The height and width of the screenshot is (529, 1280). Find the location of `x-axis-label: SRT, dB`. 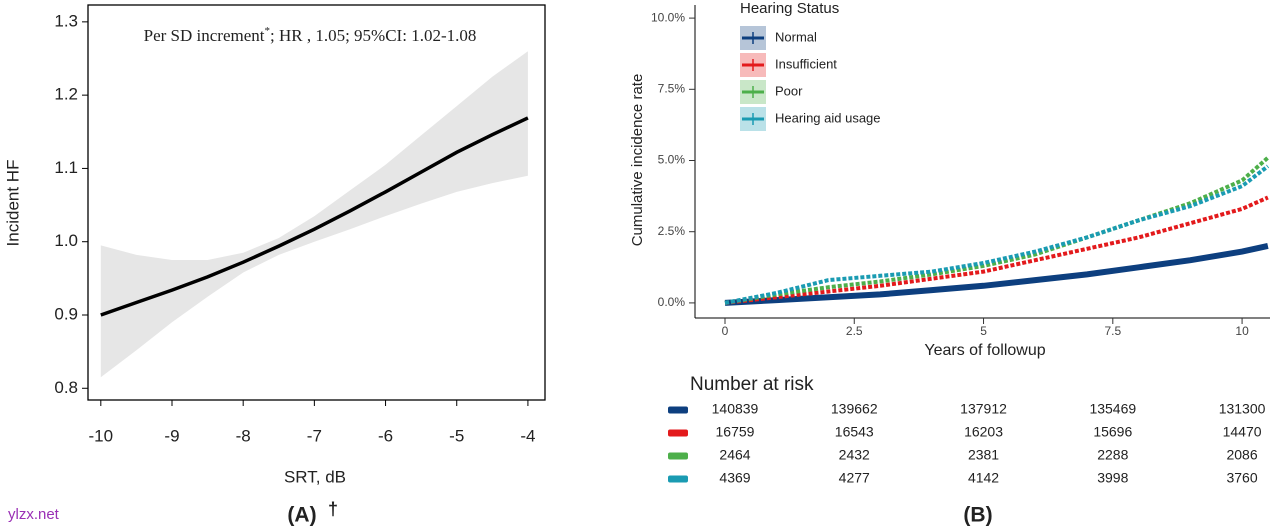

x-axis-label: SRT, dB is located at coordinates (315, 476).